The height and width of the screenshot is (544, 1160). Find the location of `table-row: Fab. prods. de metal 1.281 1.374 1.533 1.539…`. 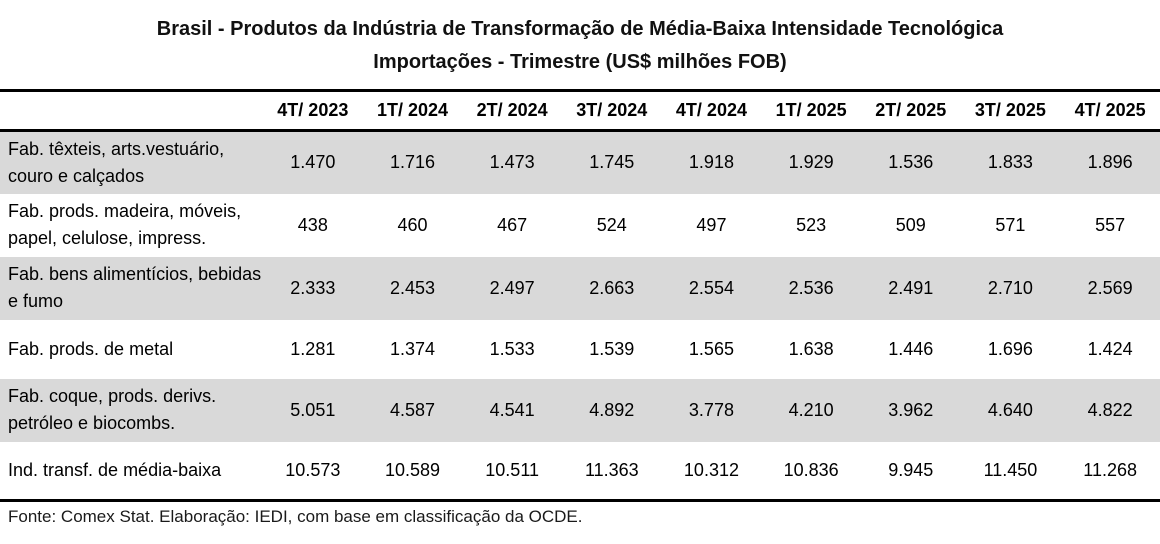

table-row: Fab. prods. de metal 1.281 1.374 1.533 1.539… is located at coordinates (580, 349).